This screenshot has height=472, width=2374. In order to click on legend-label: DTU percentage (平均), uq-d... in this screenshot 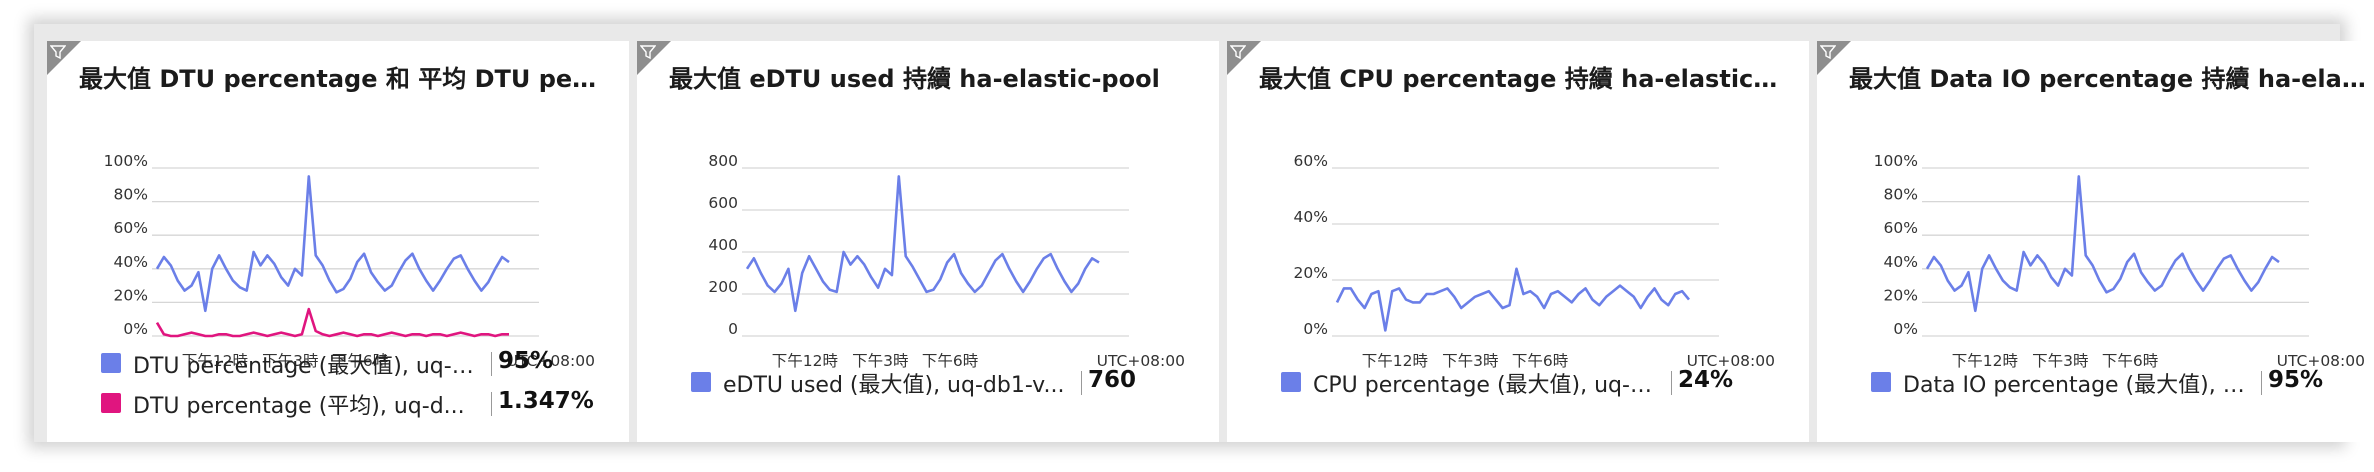, I will do `click(299, 406)`.